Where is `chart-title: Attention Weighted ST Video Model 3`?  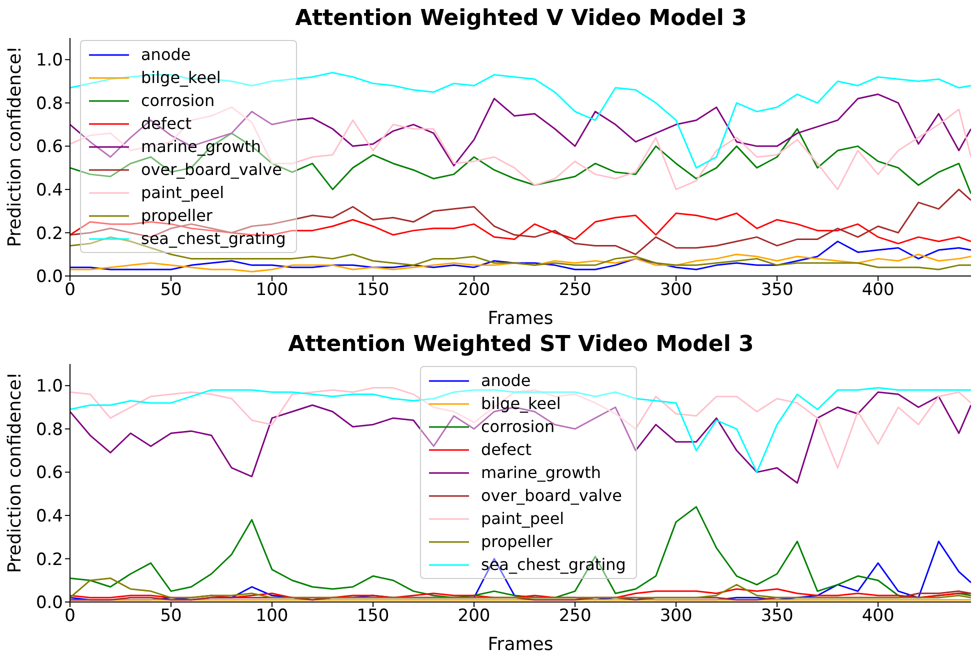 chart-title: Attention Weighted ST Video Model 3 is located at coordinates (521, 344).